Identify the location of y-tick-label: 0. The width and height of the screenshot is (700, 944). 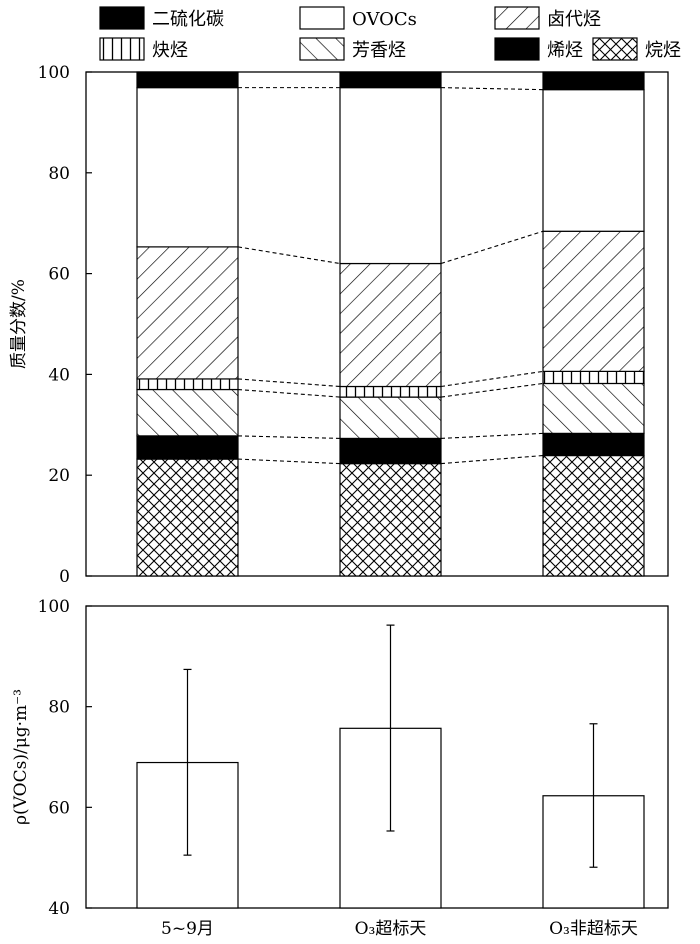
(64, 577).